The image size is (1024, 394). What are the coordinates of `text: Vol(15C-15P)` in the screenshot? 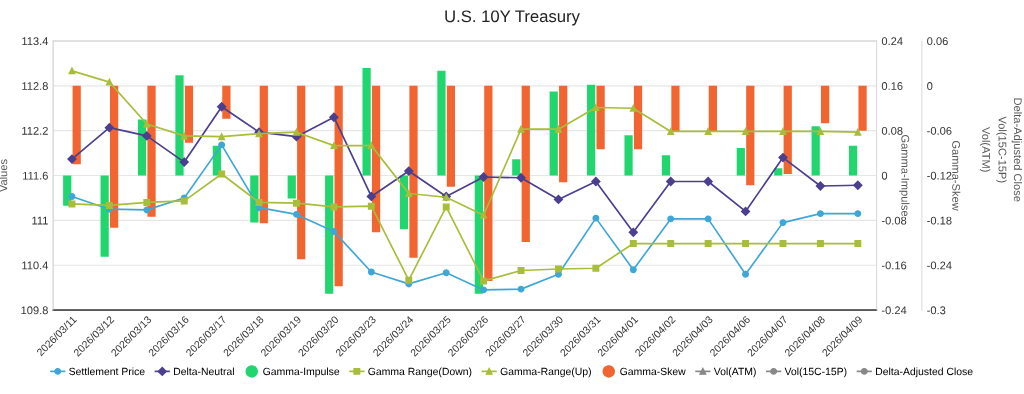 It's located at (1001, 149).